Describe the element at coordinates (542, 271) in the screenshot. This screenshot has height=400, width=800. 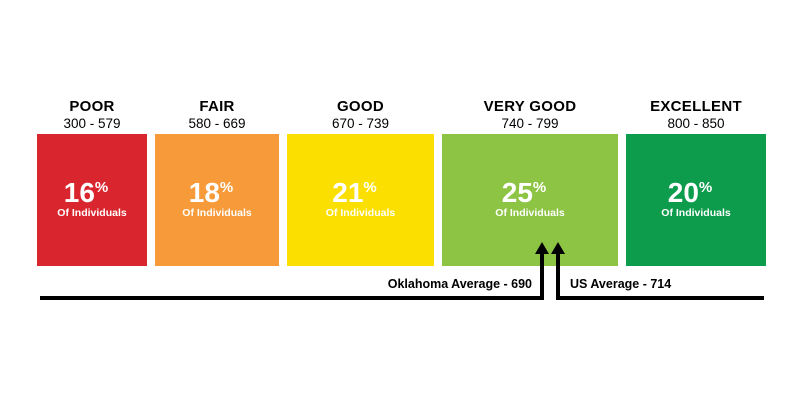
I see `marker-arrow-oklahoma` at that location.